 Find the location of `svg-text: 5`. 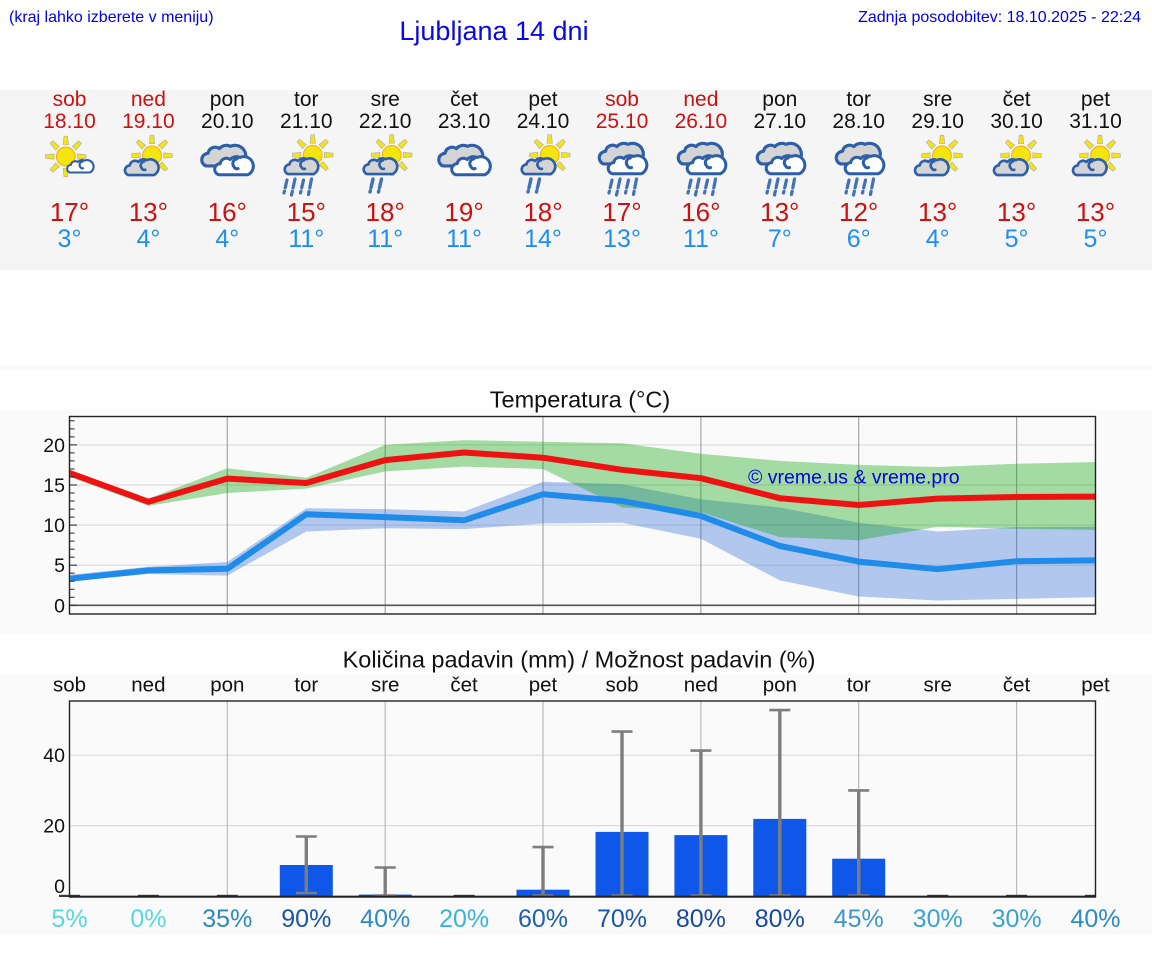

svg-text: 5 is located at coordinates (59, 566).